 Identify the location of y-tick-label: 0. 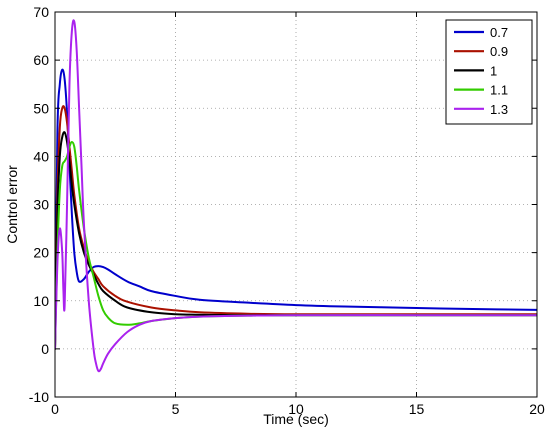
(45, 349).